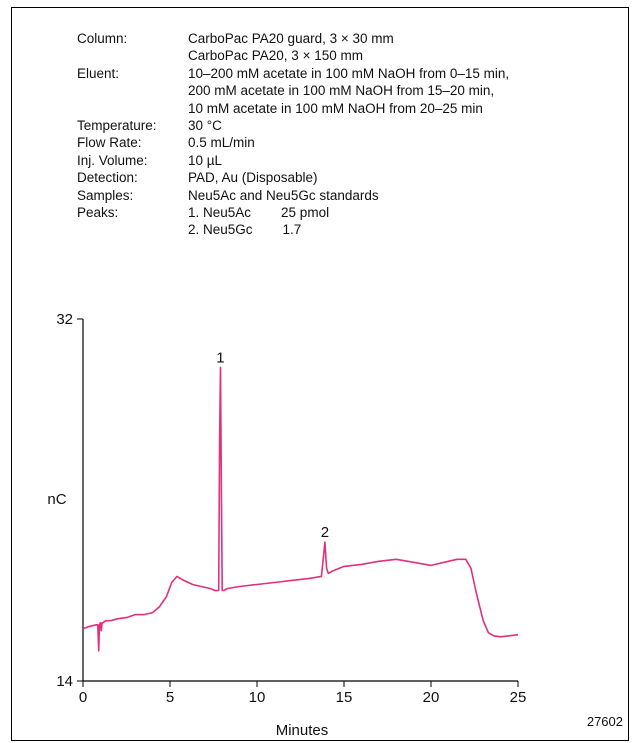  What do you see at coordinates (205, 126) in the screenshot?
I see `condition-value: 30 °C` at bounding box center [205, 126].